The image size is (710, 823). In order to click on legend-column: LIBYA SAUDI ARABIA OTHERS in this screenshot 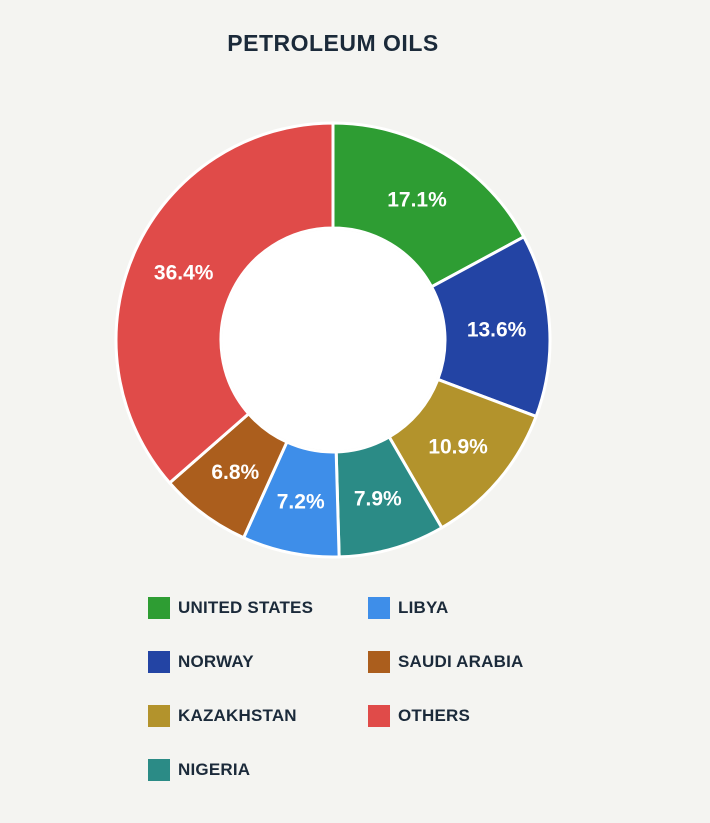, I will do `click(478, 704)`.